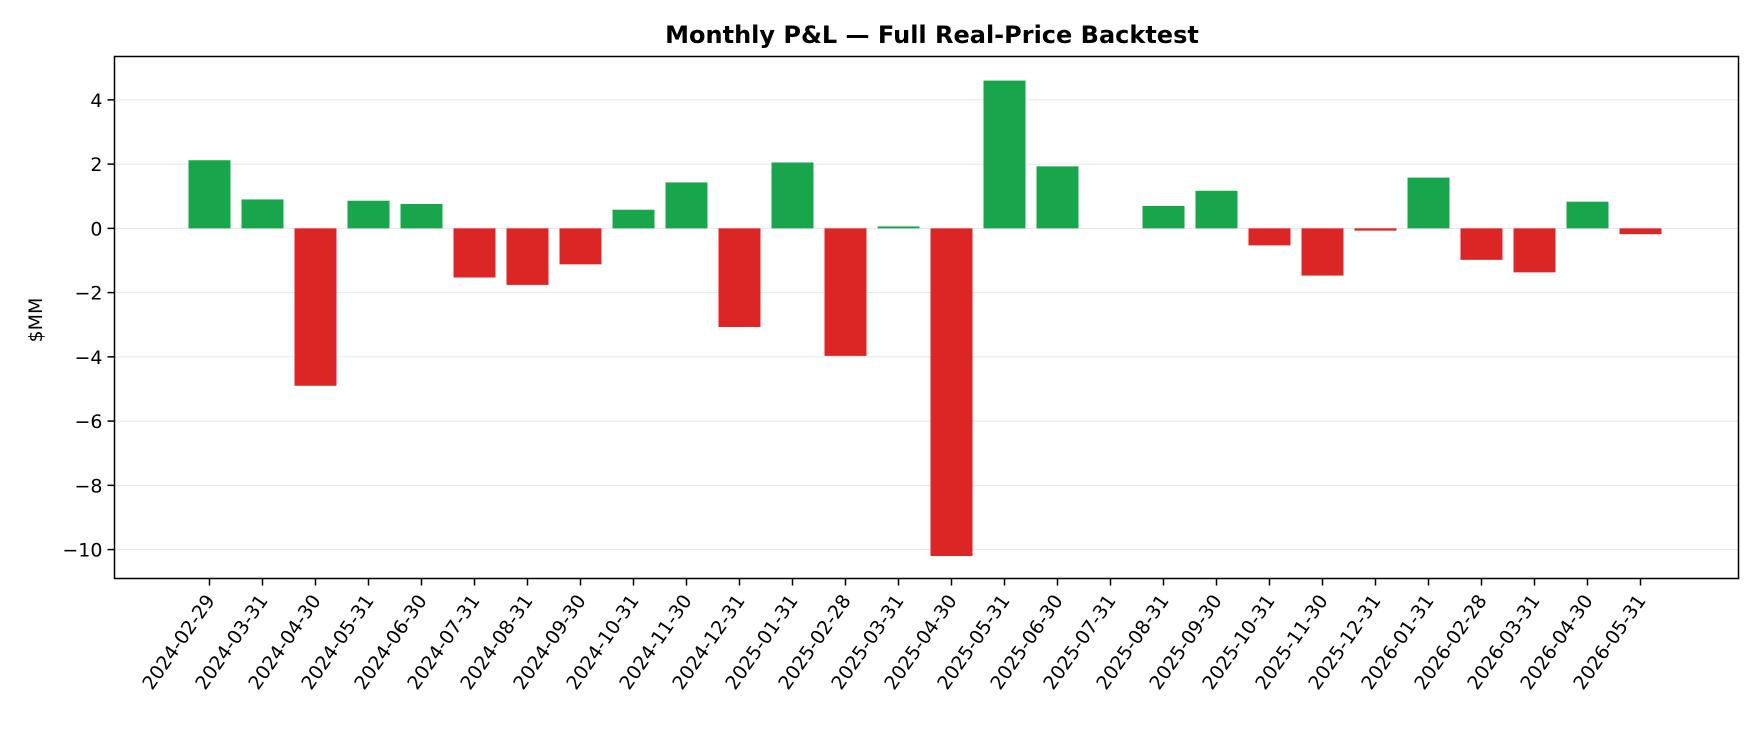  I want to click on y-tick-label: −2, so click(88, 294).